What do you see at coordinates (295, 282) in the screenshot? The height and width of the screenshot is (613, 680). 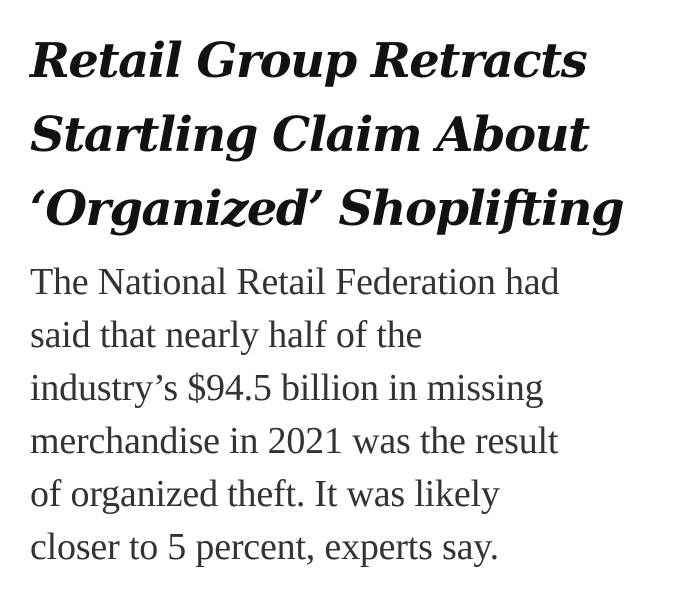 I see `summary-line: The National Retail Federation had` at bounding box center [295, 282].